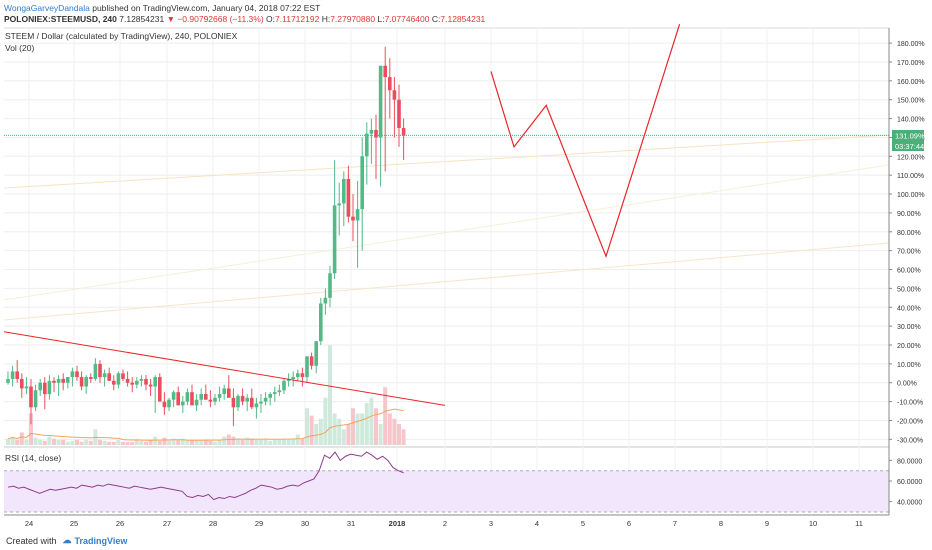  I want to click on brand-label: TradingView, so click(101, 540).